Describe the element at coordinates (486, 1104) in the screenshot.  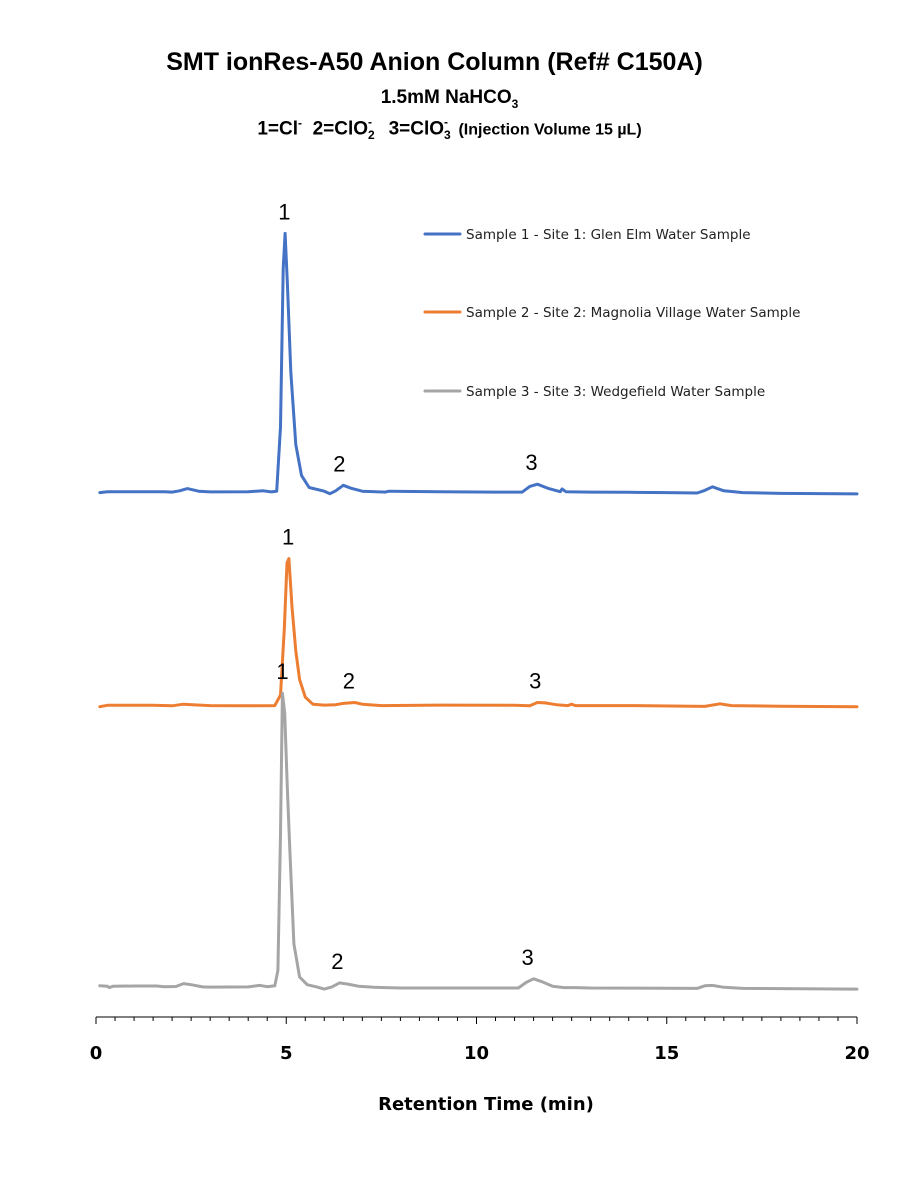
I see `x-axis-label: Retention Time (min)` at that location.